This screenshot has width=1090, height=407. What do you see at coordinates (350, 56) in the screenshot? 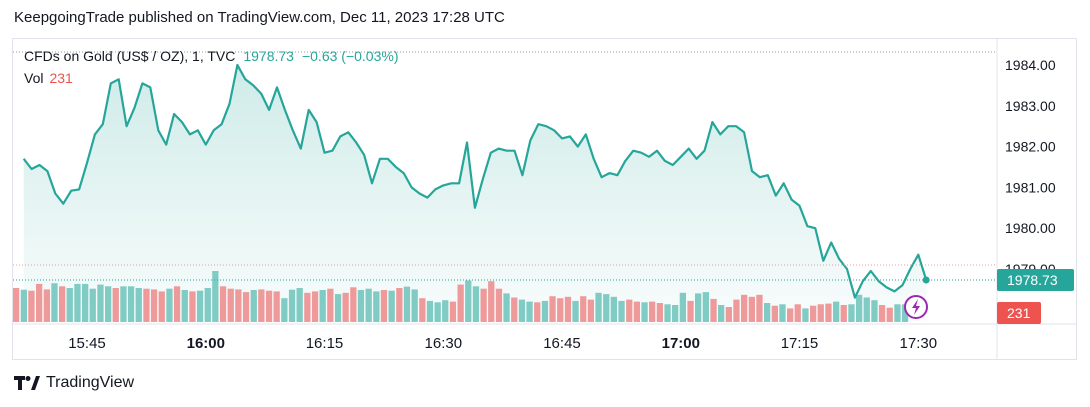
I see `price-change-label: −0.63 (−0.03%)` at bounding box center [350, 56].